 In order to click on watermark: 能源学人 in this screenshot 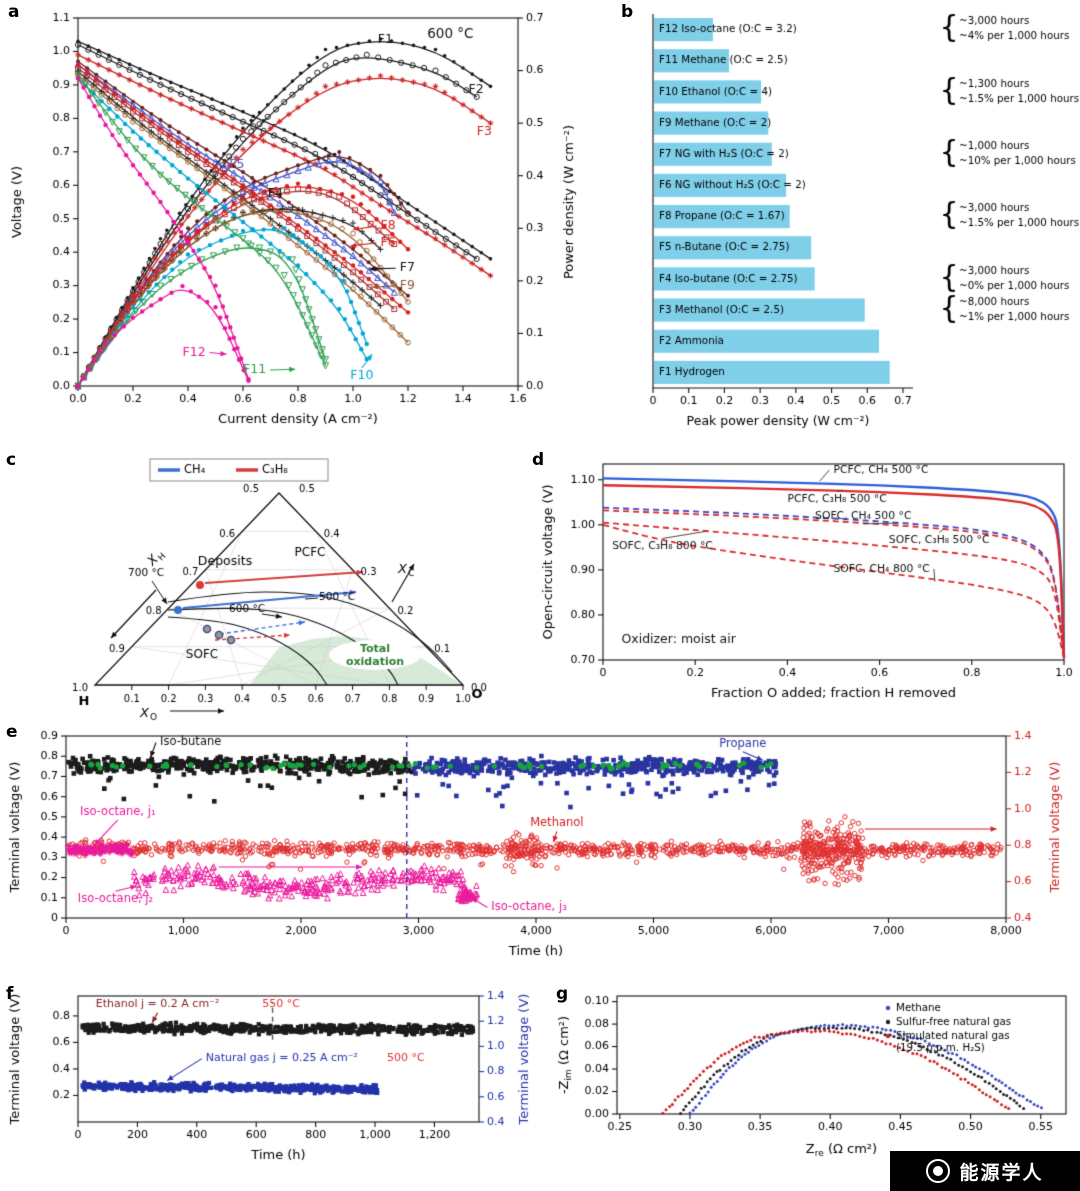, I will do `click(985, 1171)`.